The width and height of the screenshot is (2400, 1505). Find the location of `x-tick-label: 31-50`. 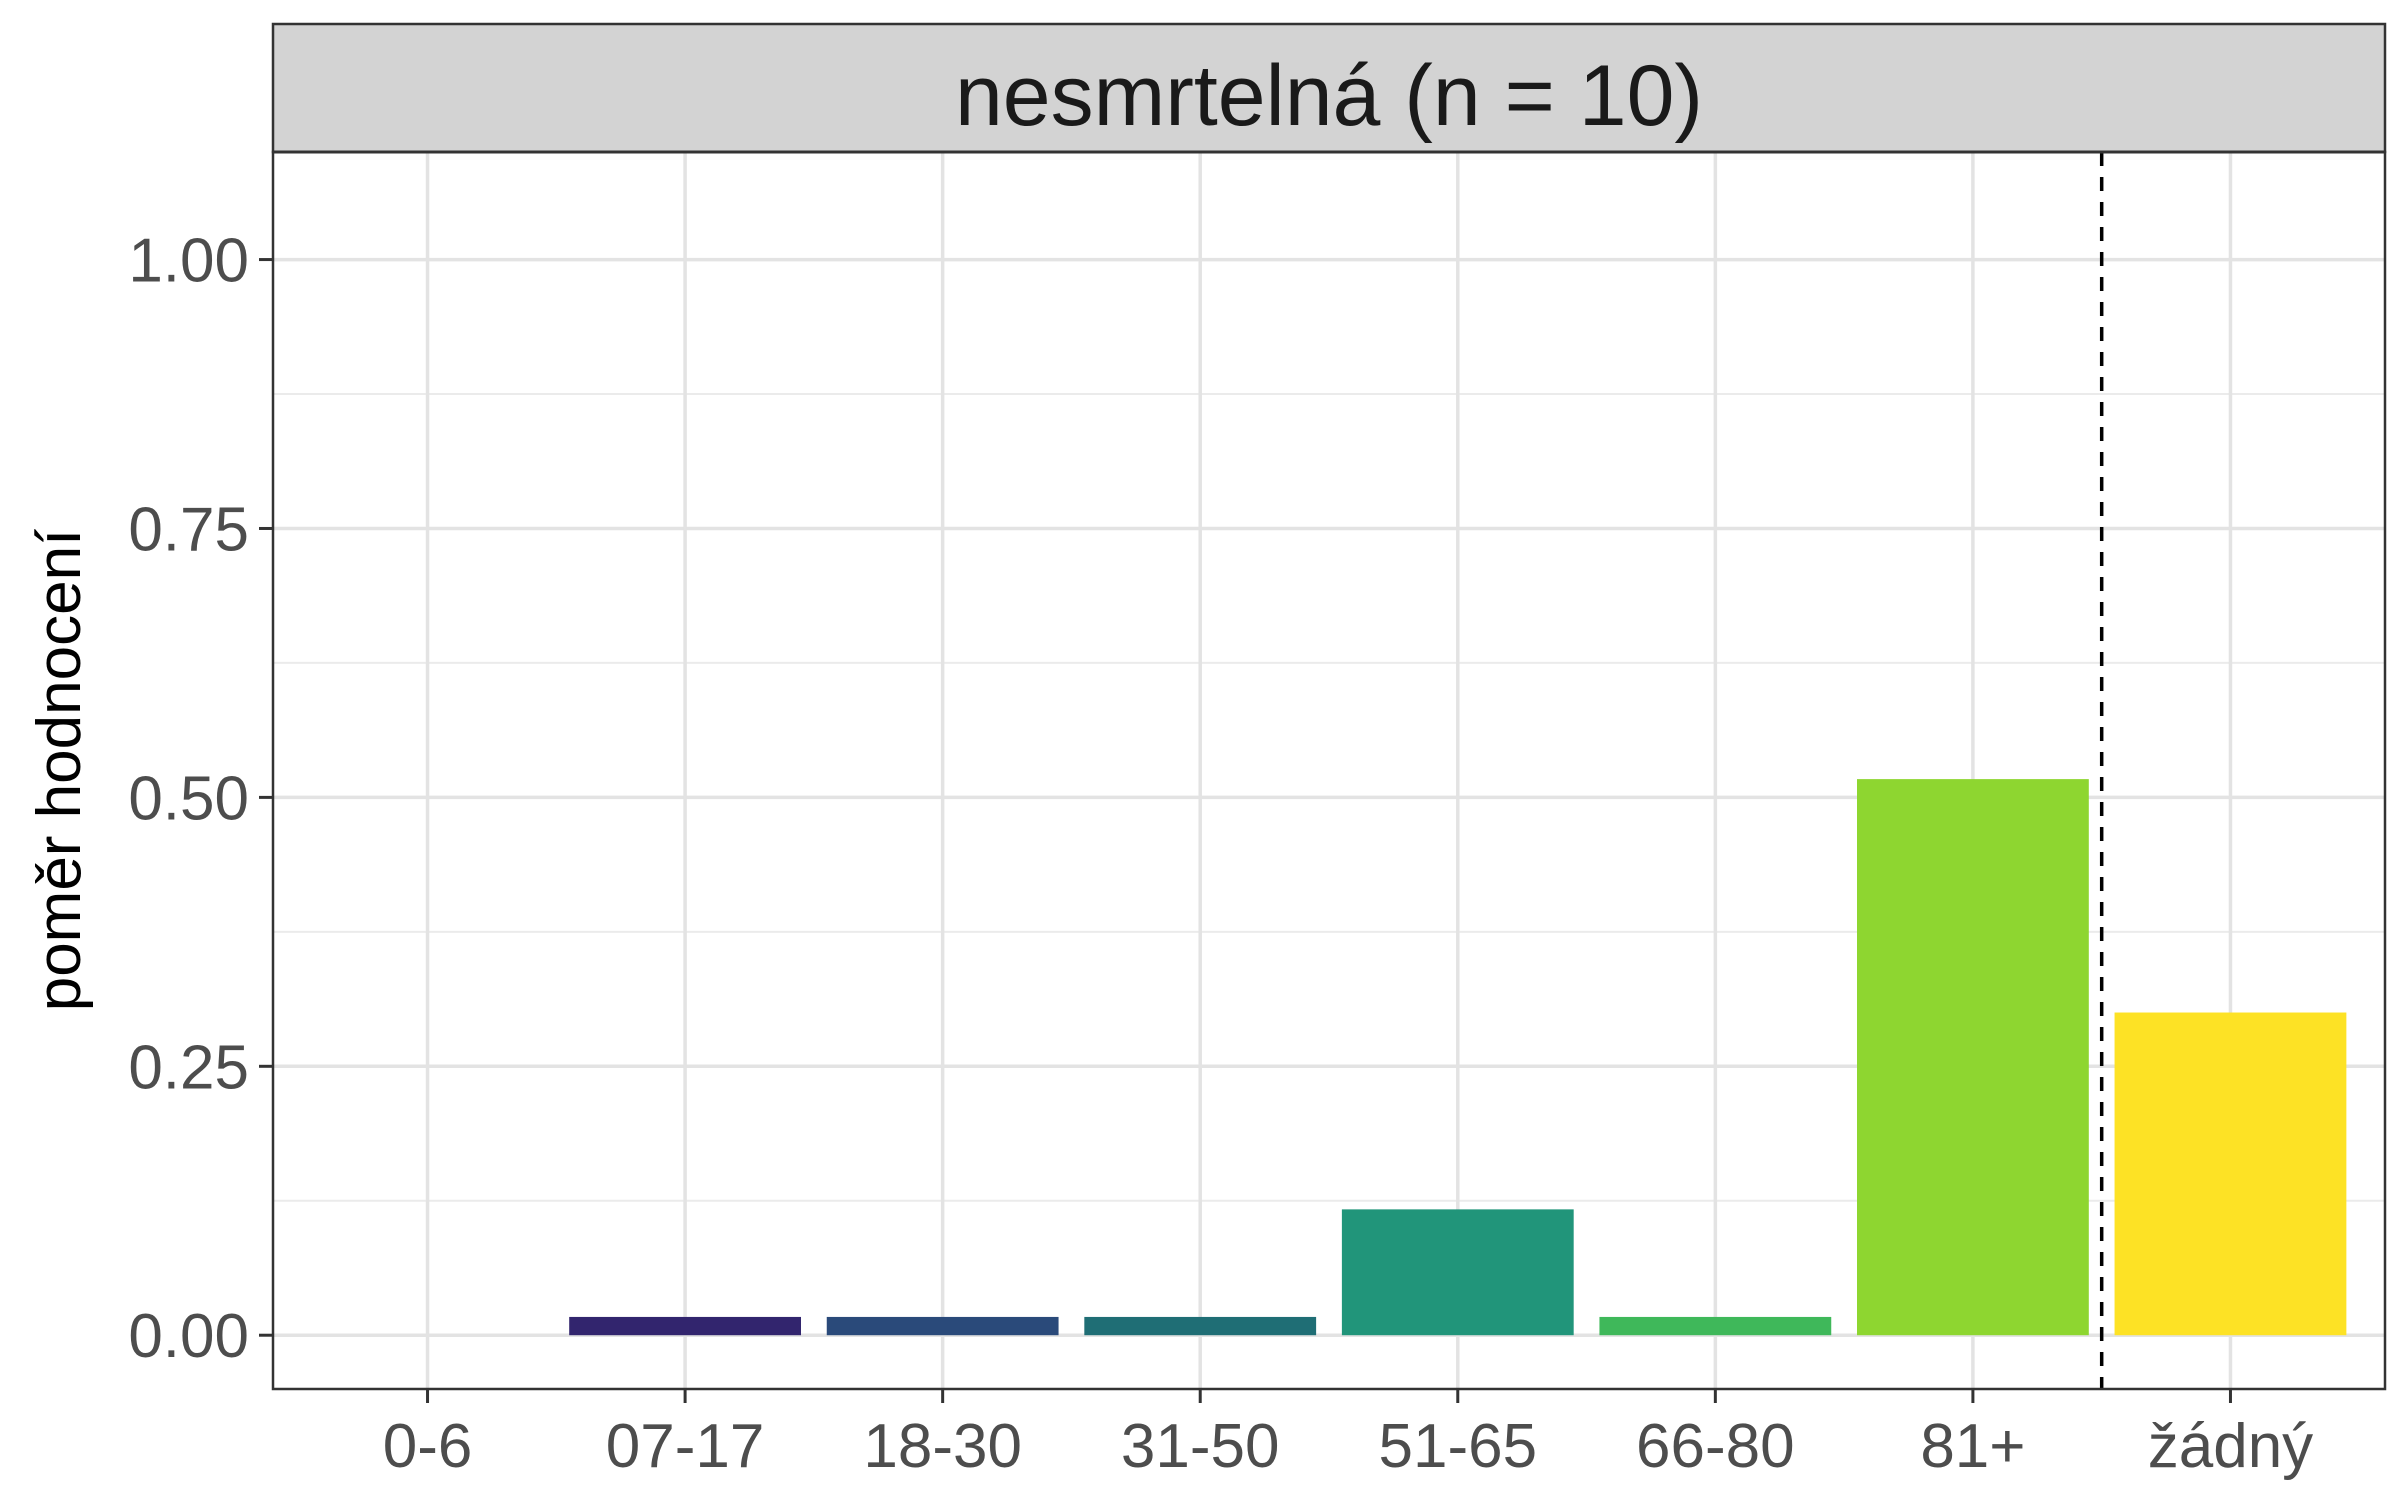

x-tick-label: 31-50 is located at coordinates (1200, 1446).